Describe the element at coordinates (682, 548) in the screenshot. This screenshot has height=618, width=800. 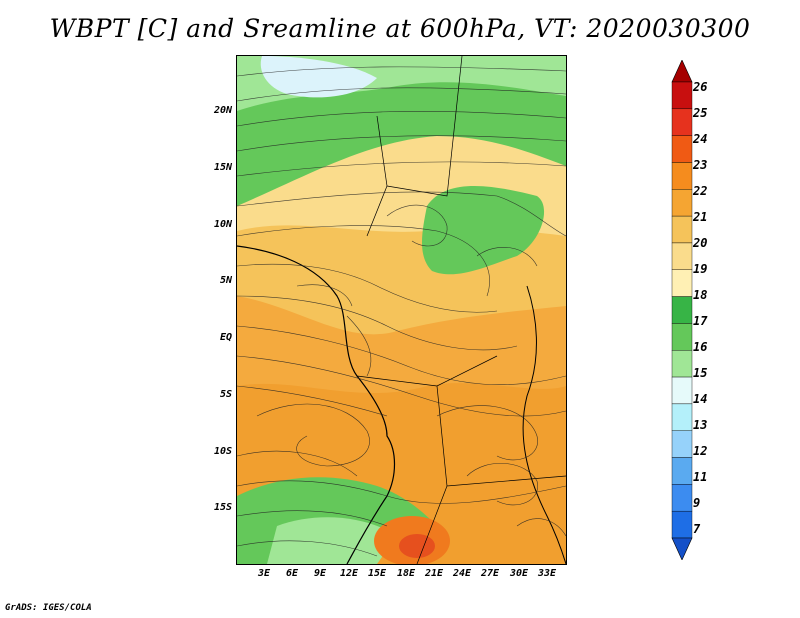
I see `colorbar-bottom-arrow` at that location.